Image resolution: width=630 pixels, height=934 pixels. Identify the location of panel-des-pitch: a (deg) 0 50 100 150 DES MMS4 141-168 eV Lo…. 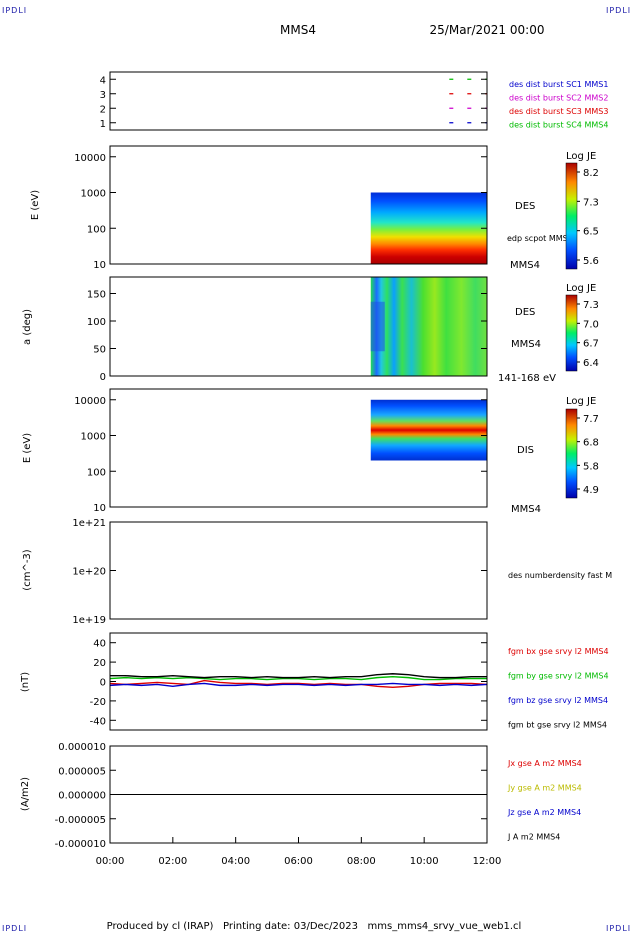
(310, 330).